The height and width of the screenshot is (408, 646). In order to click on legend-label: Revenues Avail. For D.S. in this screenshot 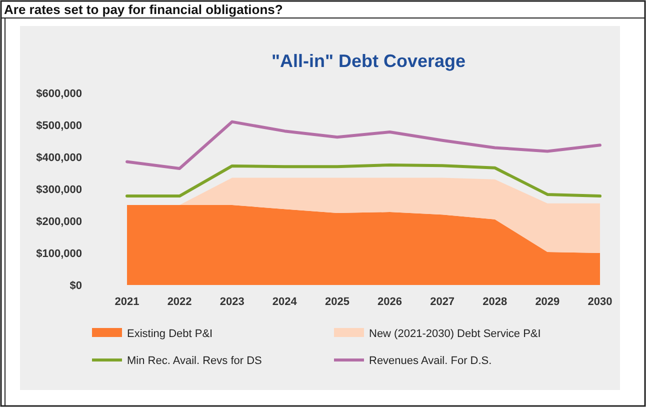, I will do `click(430, 361)`.